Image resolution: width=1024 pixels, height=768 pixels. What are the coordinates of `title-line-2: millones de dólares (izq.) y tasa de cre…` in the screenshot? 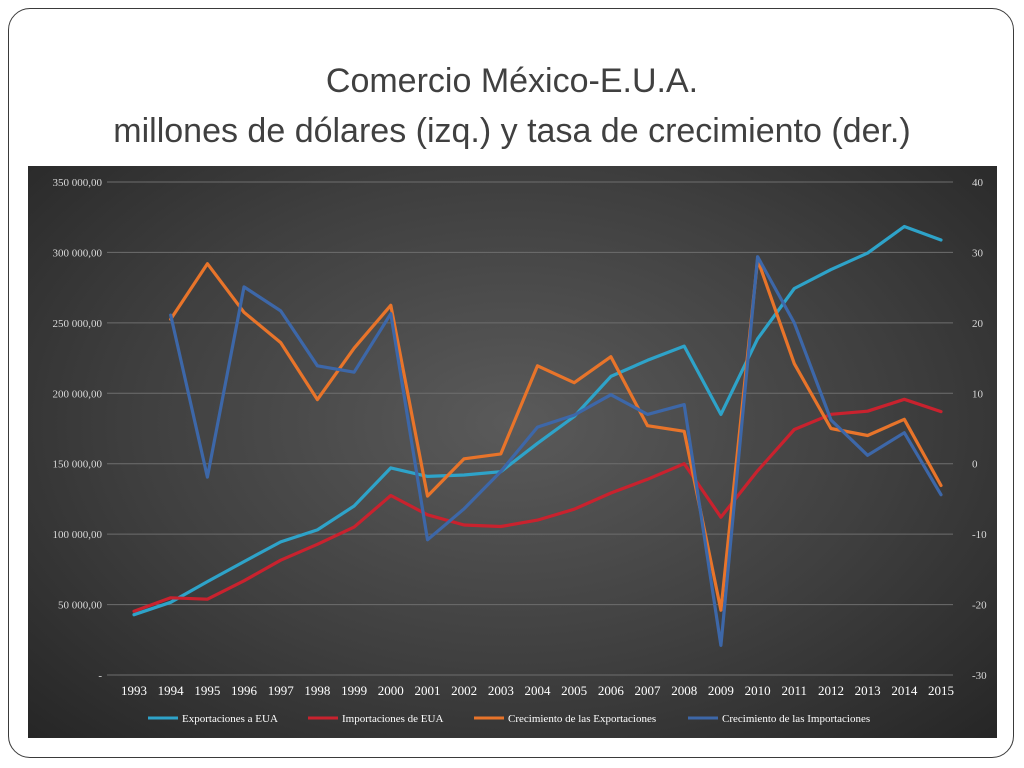 It's located at (512, 131).